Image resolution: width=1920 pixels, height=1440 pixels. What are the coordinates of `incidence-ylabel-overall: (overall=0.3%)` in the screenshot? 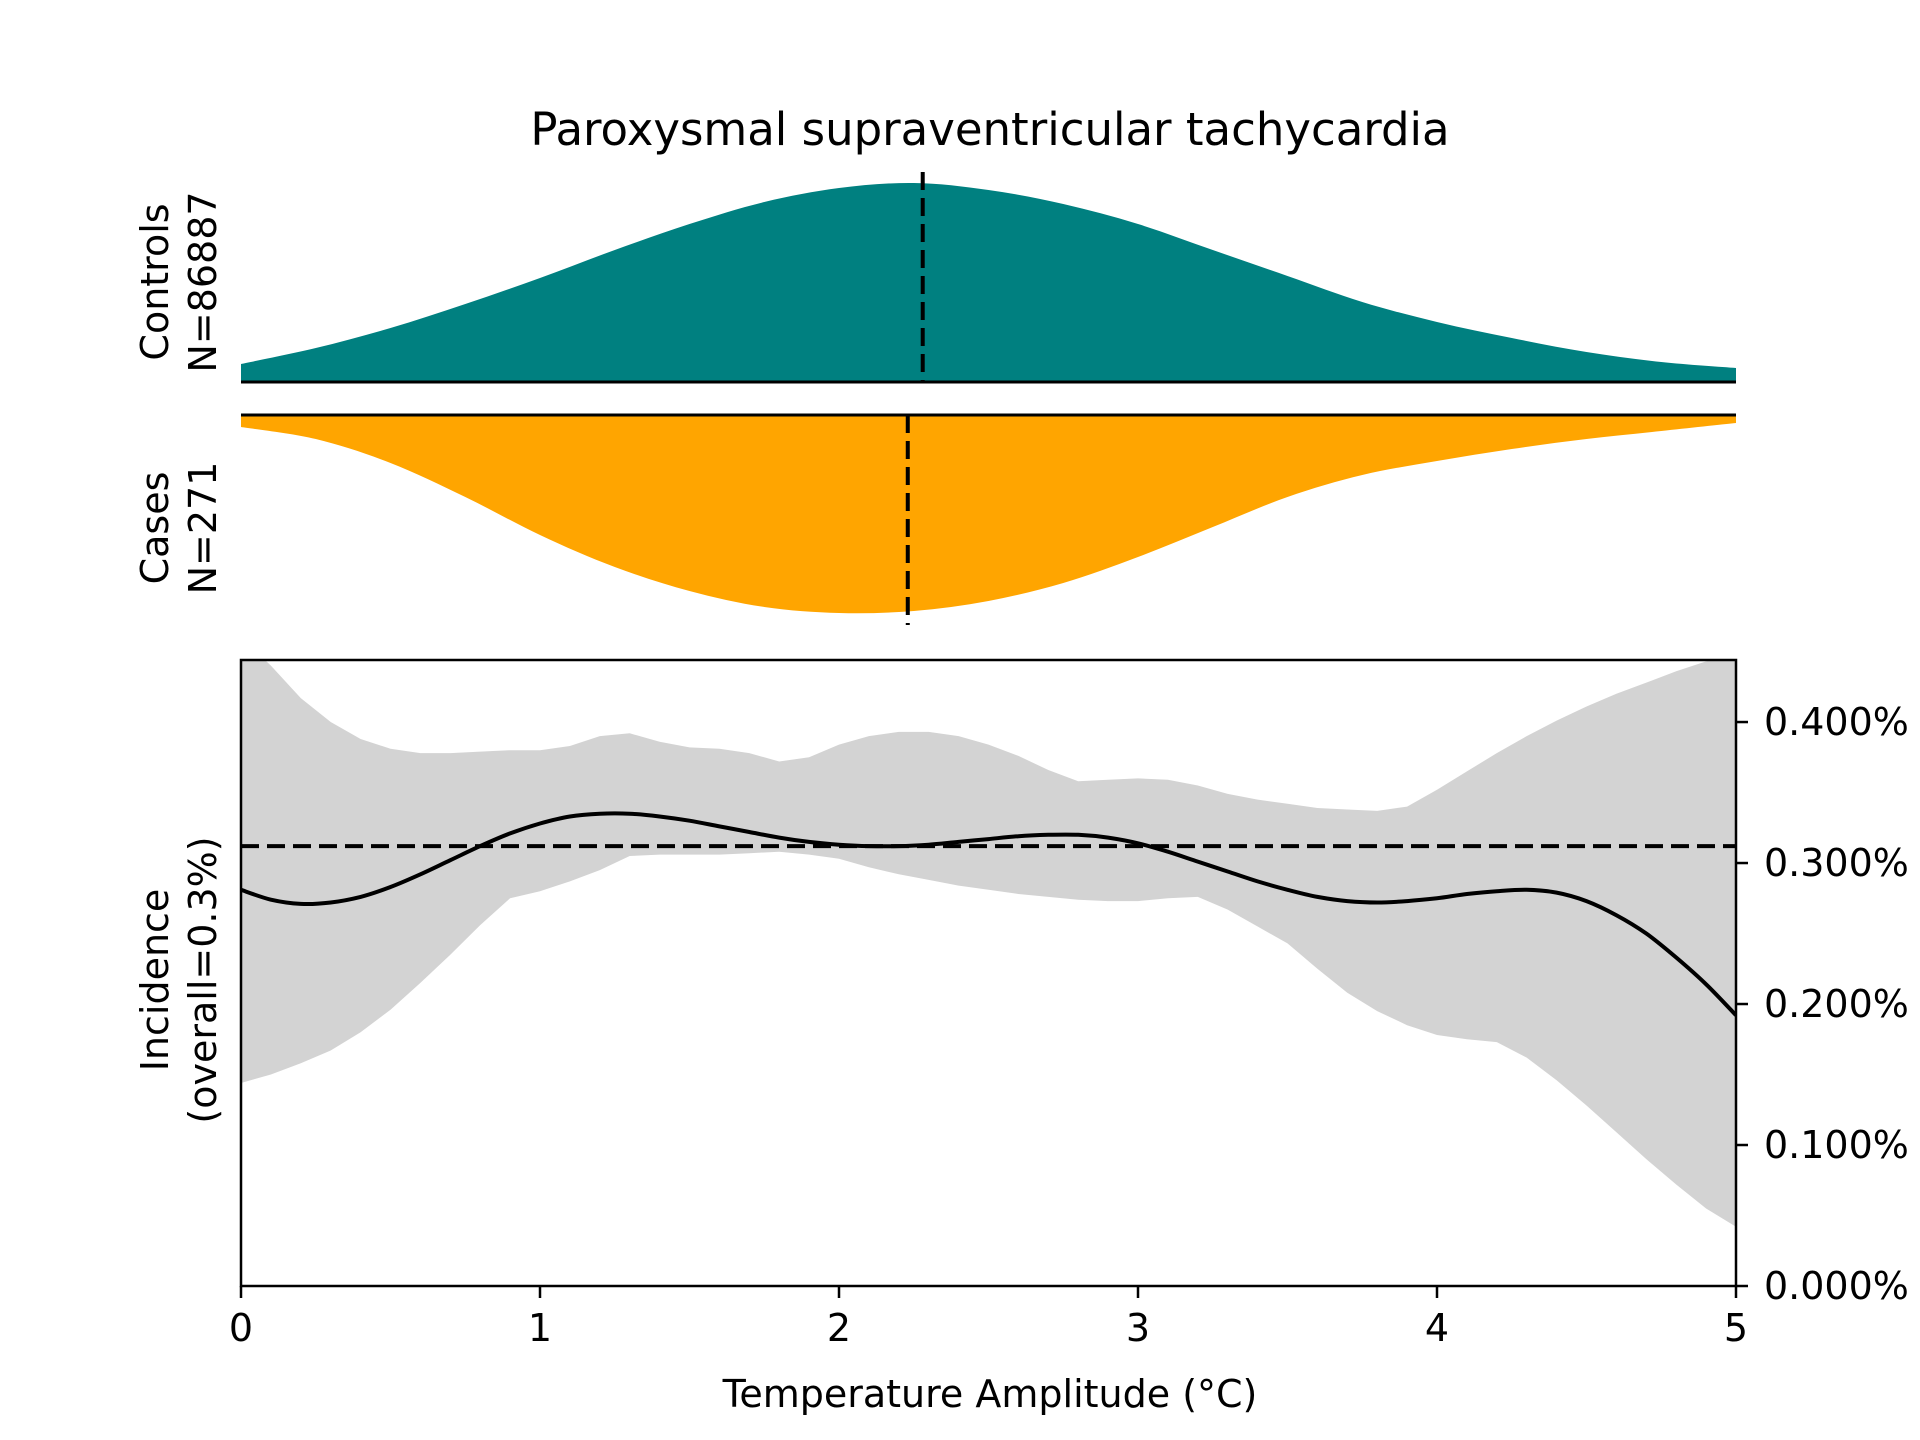 It's located at (203, 979).